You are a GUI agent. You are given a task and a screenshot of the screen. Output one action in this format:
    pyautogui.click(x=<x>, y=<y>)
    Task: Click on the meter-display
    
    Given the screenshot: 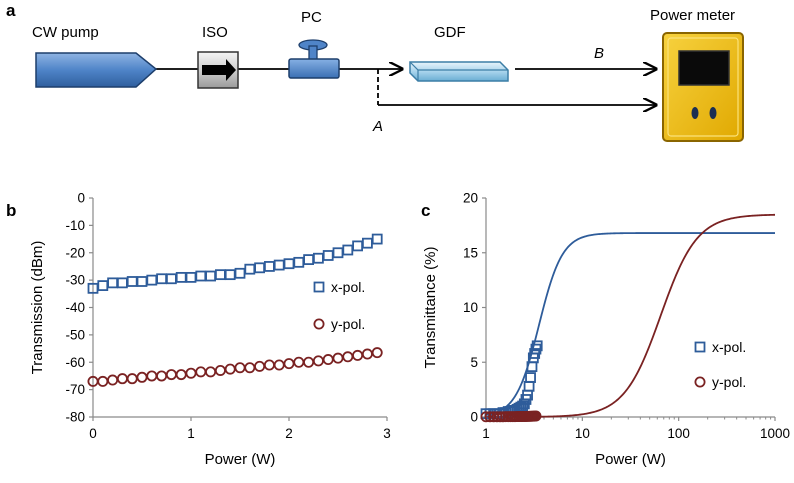 What is the action you would take?
    pyautogui.click(x=704, y=68)
    